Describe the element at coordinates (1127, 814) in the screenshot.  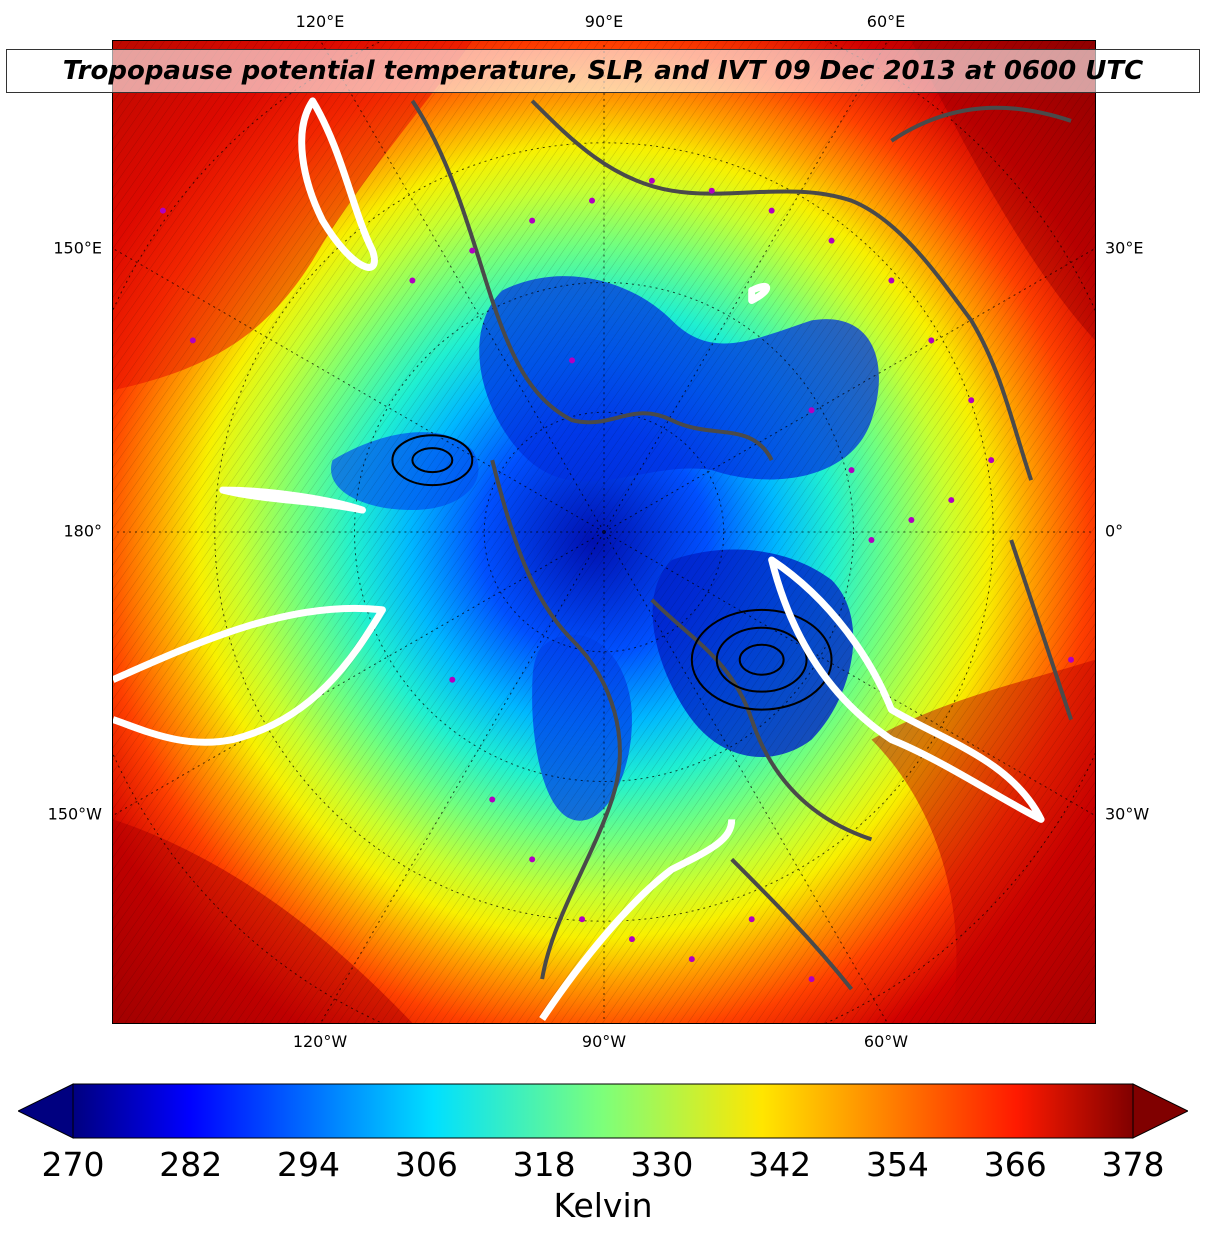
I see `lon-label-right-30w: 30°W` at that location.